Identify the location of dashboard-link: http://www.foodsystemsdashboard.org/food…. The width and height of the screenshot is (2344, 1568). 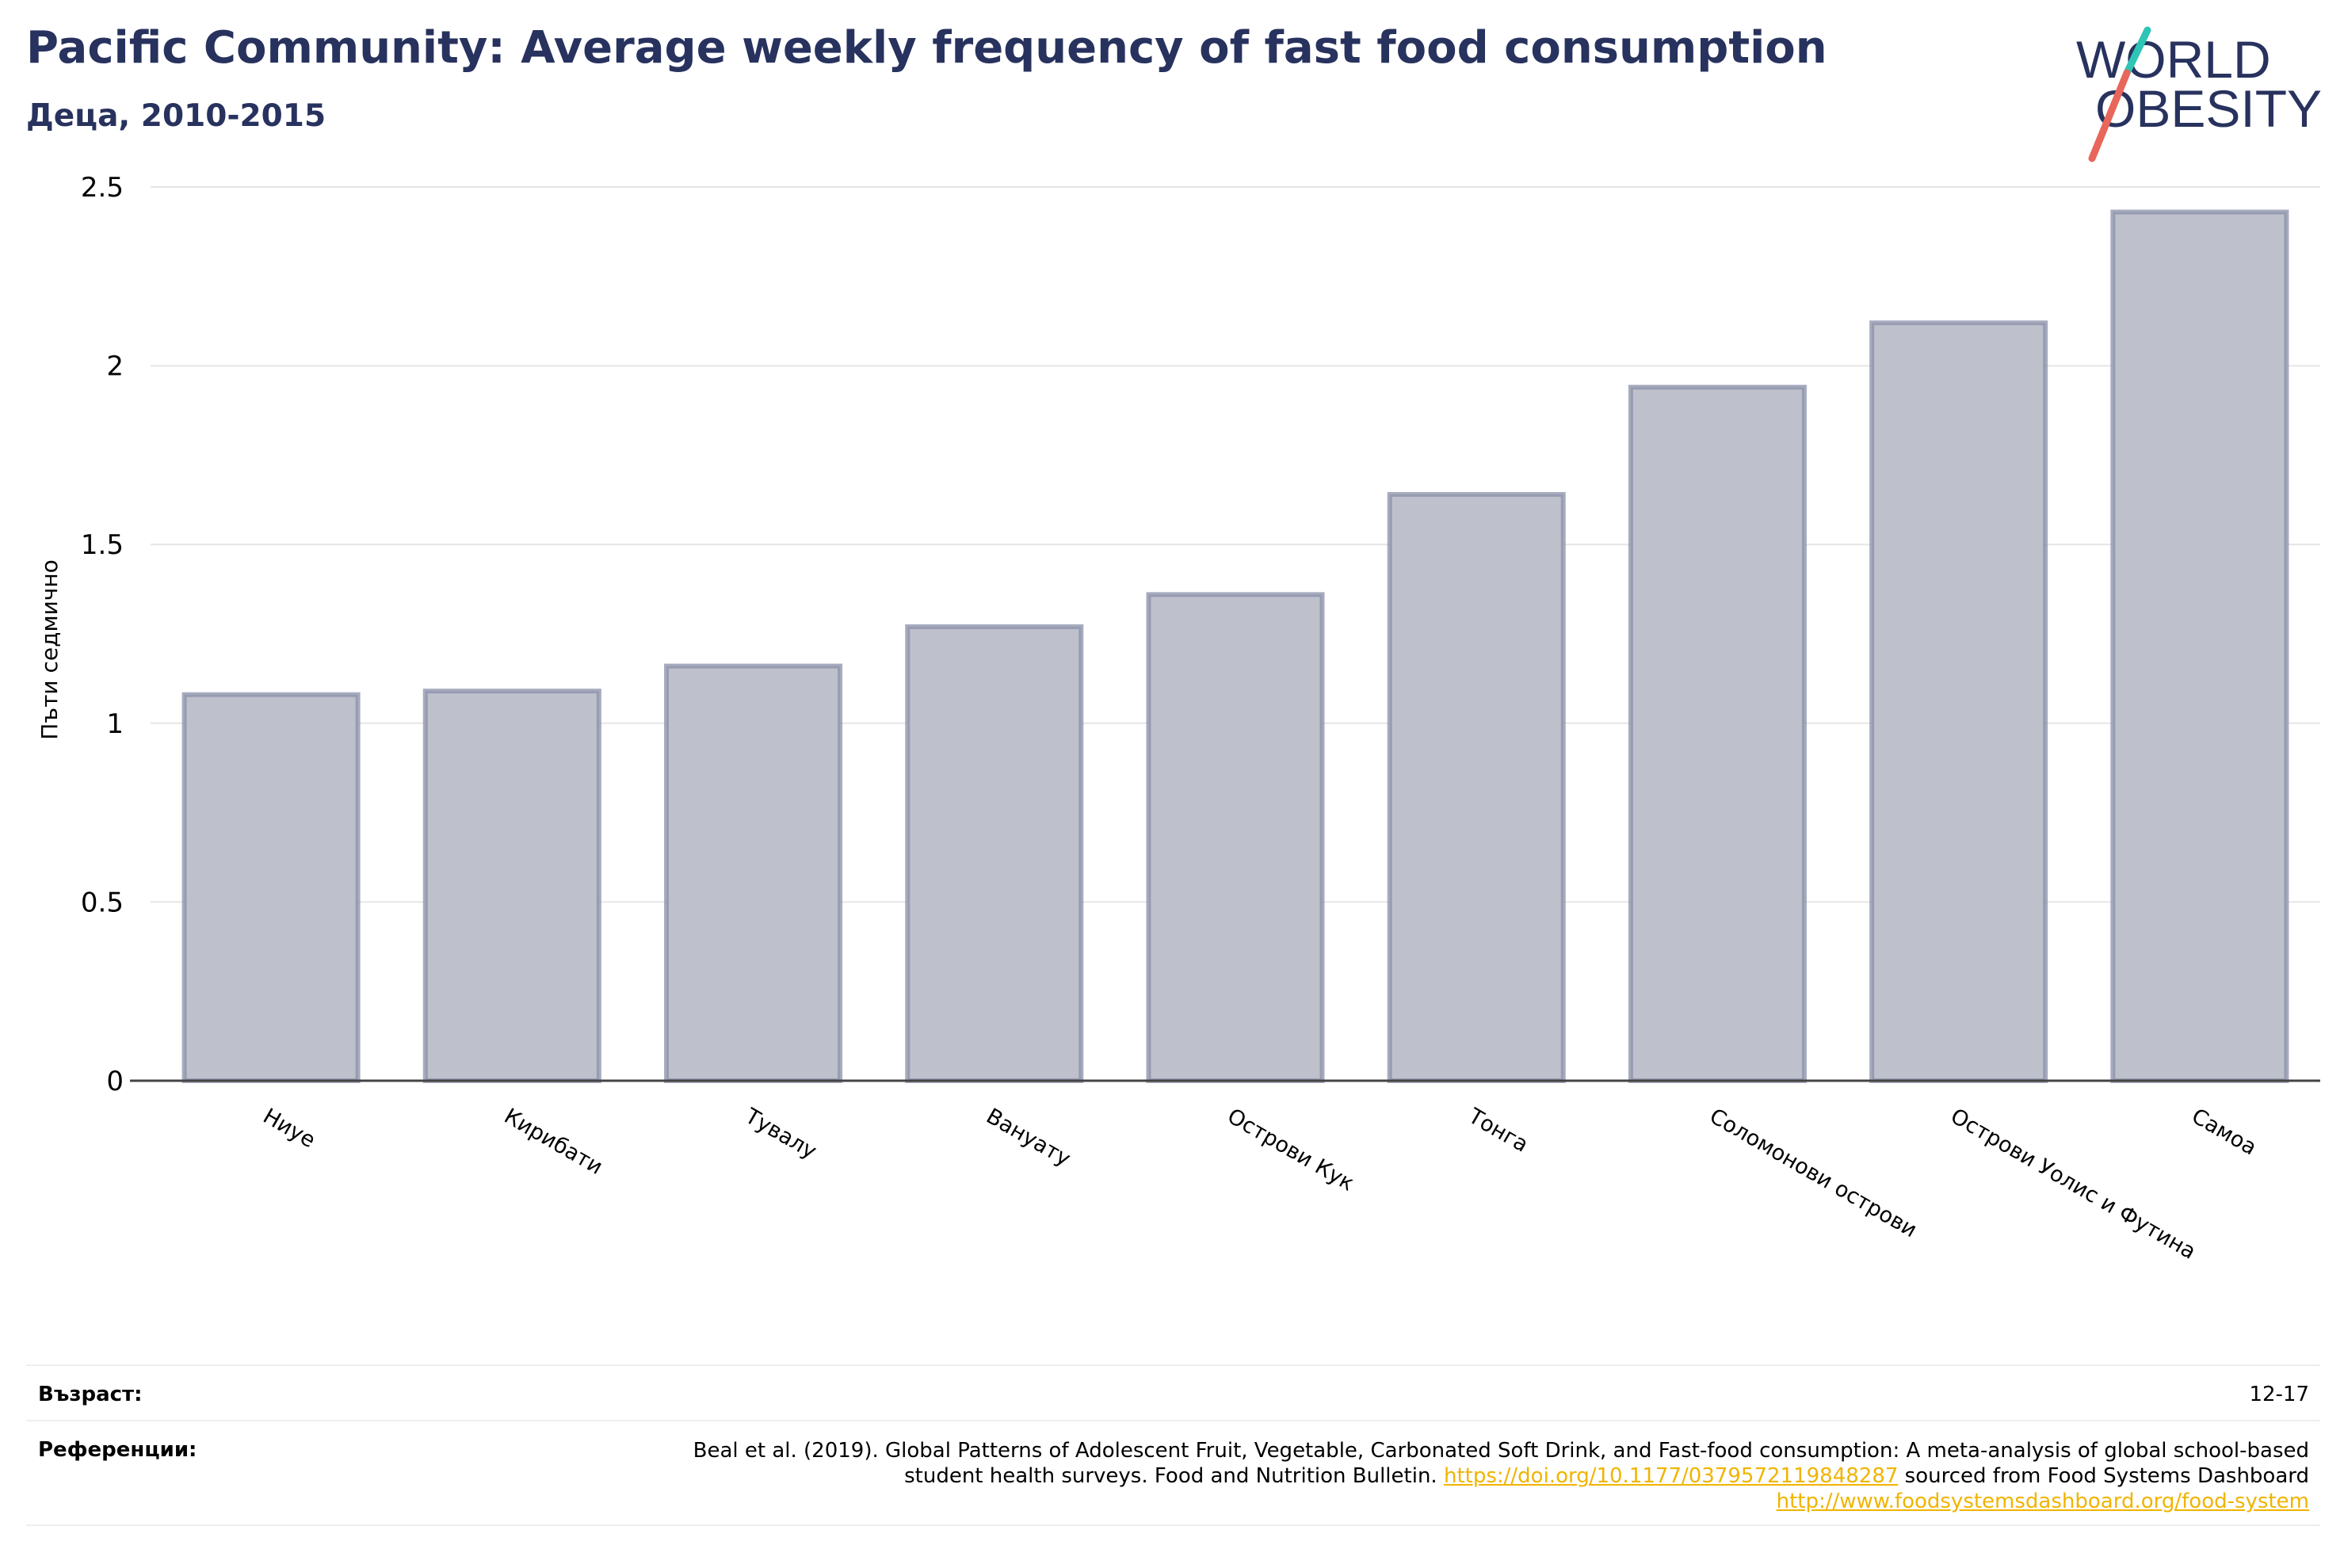
(2043, 1501).